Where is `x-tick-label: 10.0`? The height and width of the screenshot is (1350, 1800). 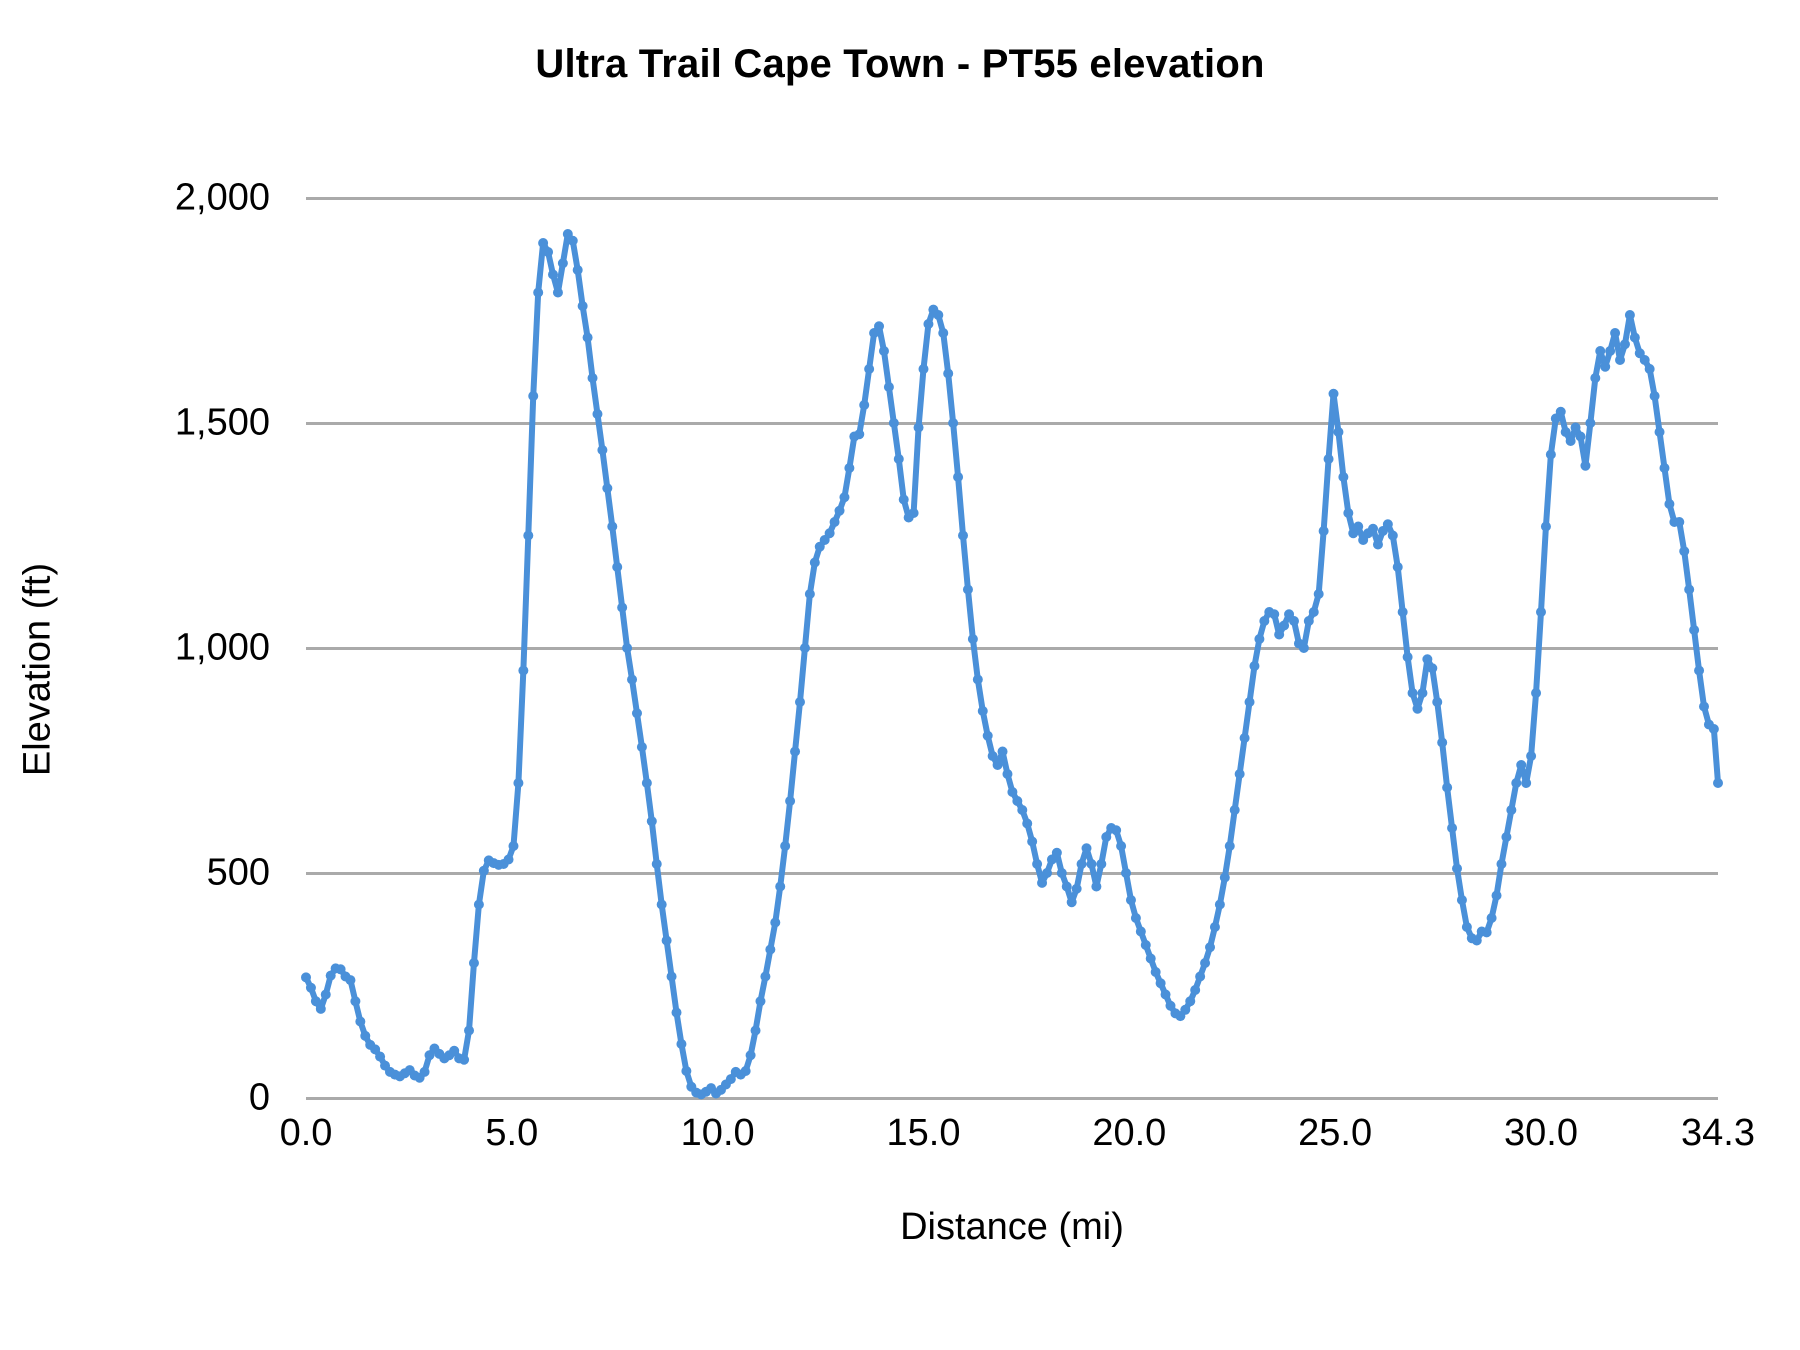 x-tick-label: 10.0 is located at coordinates (717, 1133).